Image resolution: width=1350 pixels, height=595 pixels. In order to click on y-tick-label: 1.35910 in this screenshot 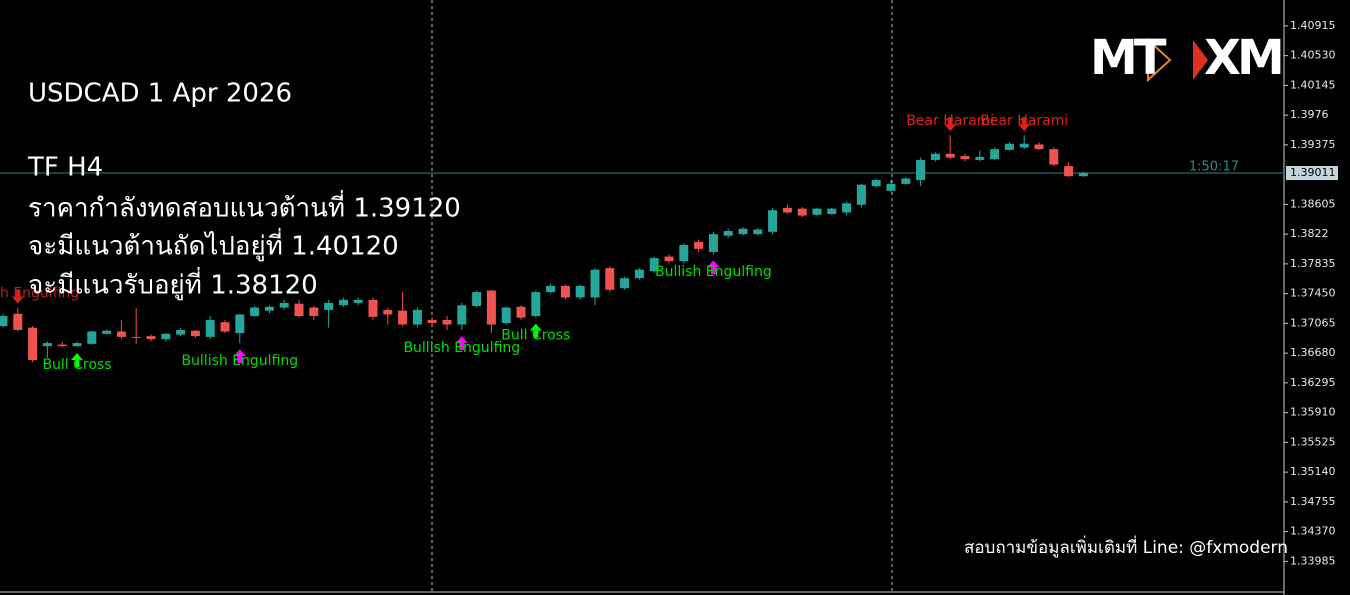, I will do `click(1313, 412)`.